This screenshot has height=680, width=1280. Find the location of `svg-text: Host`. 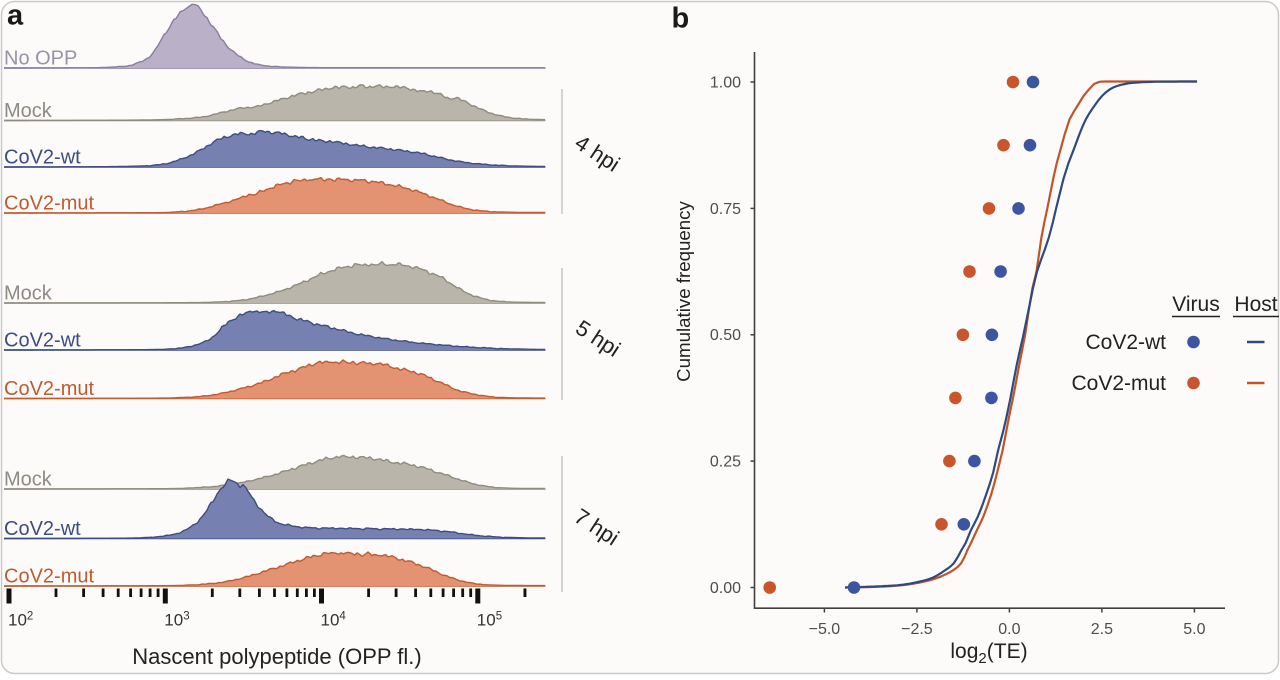

svg-text: Host is located at coordinates (1255, 304).